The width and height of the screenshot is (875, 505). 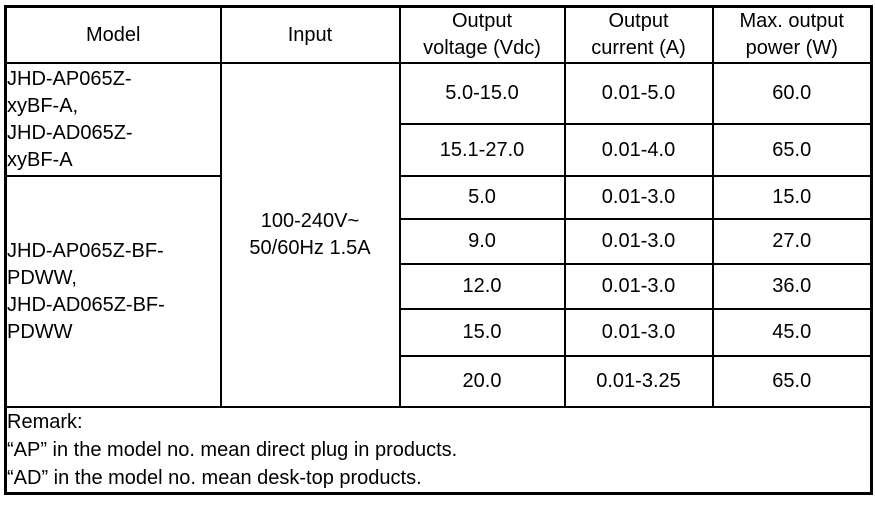 I want to click on model-group-pdww-cell: JHD-AP065Z-BF- PDWW, JHD-AD065Z-BF- PDWW, so click(x=113, y=291).